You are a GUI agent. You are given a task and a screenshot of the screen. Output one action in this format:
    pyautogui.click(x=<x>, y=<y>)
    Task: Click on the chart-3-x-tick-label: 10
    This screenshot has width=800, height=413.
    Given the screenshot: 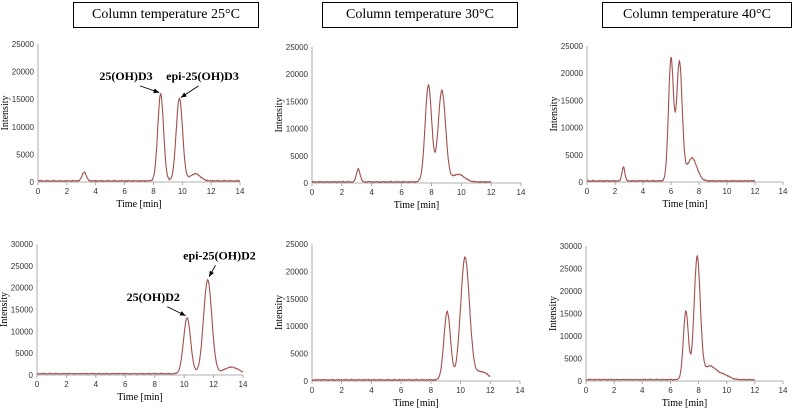 What is the action you would take?
    pyautogui.click(x=727, y=191)
    